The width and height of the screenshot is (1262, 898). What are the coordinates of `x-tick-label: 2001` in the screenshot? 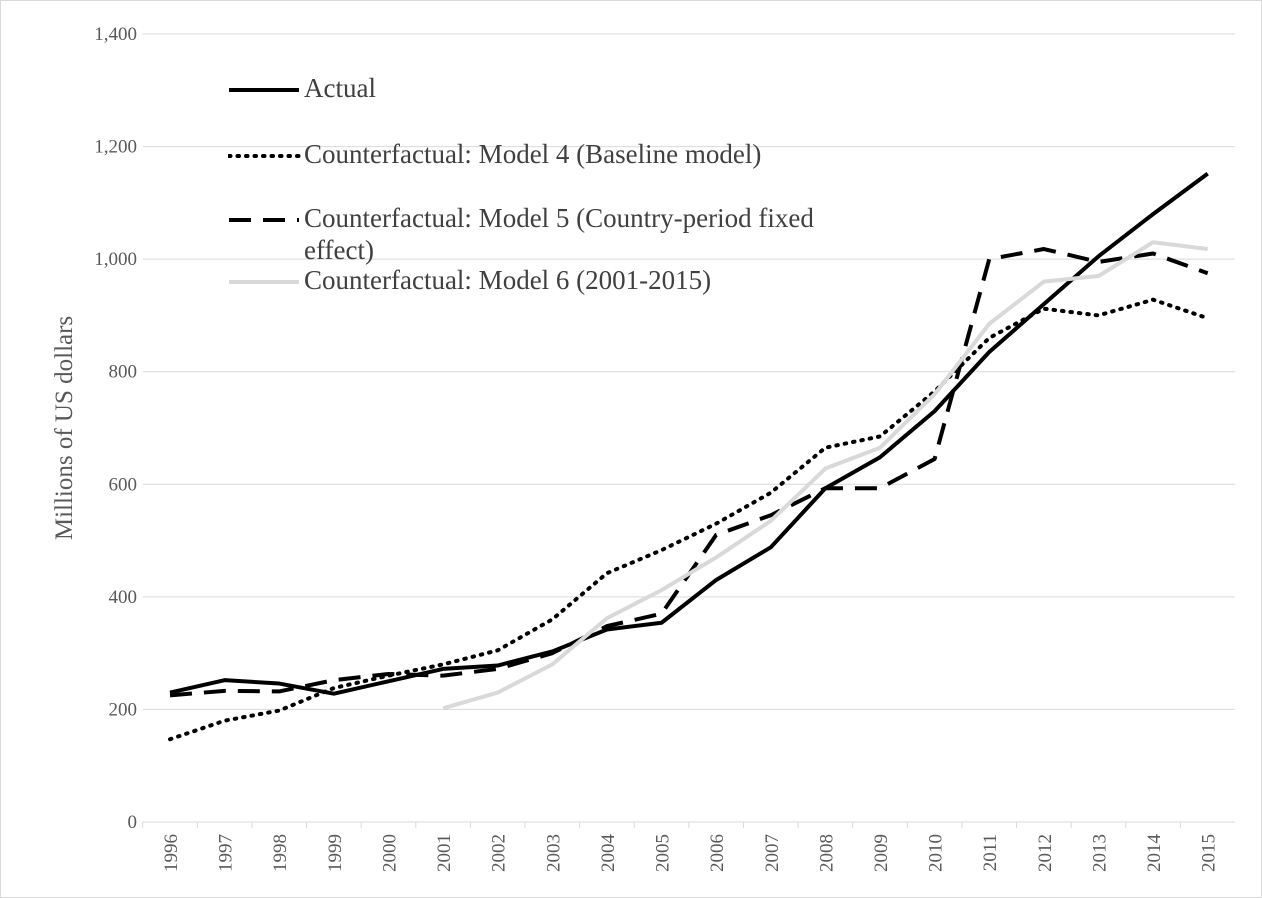 It's located at (444, 853).